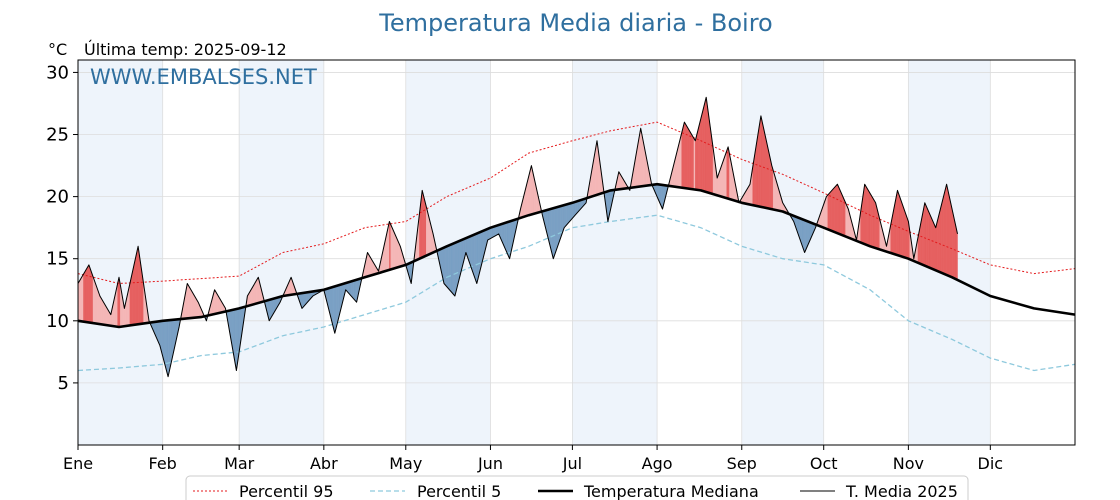  I want to click on y-tick-label: 15, so click(57, 259).